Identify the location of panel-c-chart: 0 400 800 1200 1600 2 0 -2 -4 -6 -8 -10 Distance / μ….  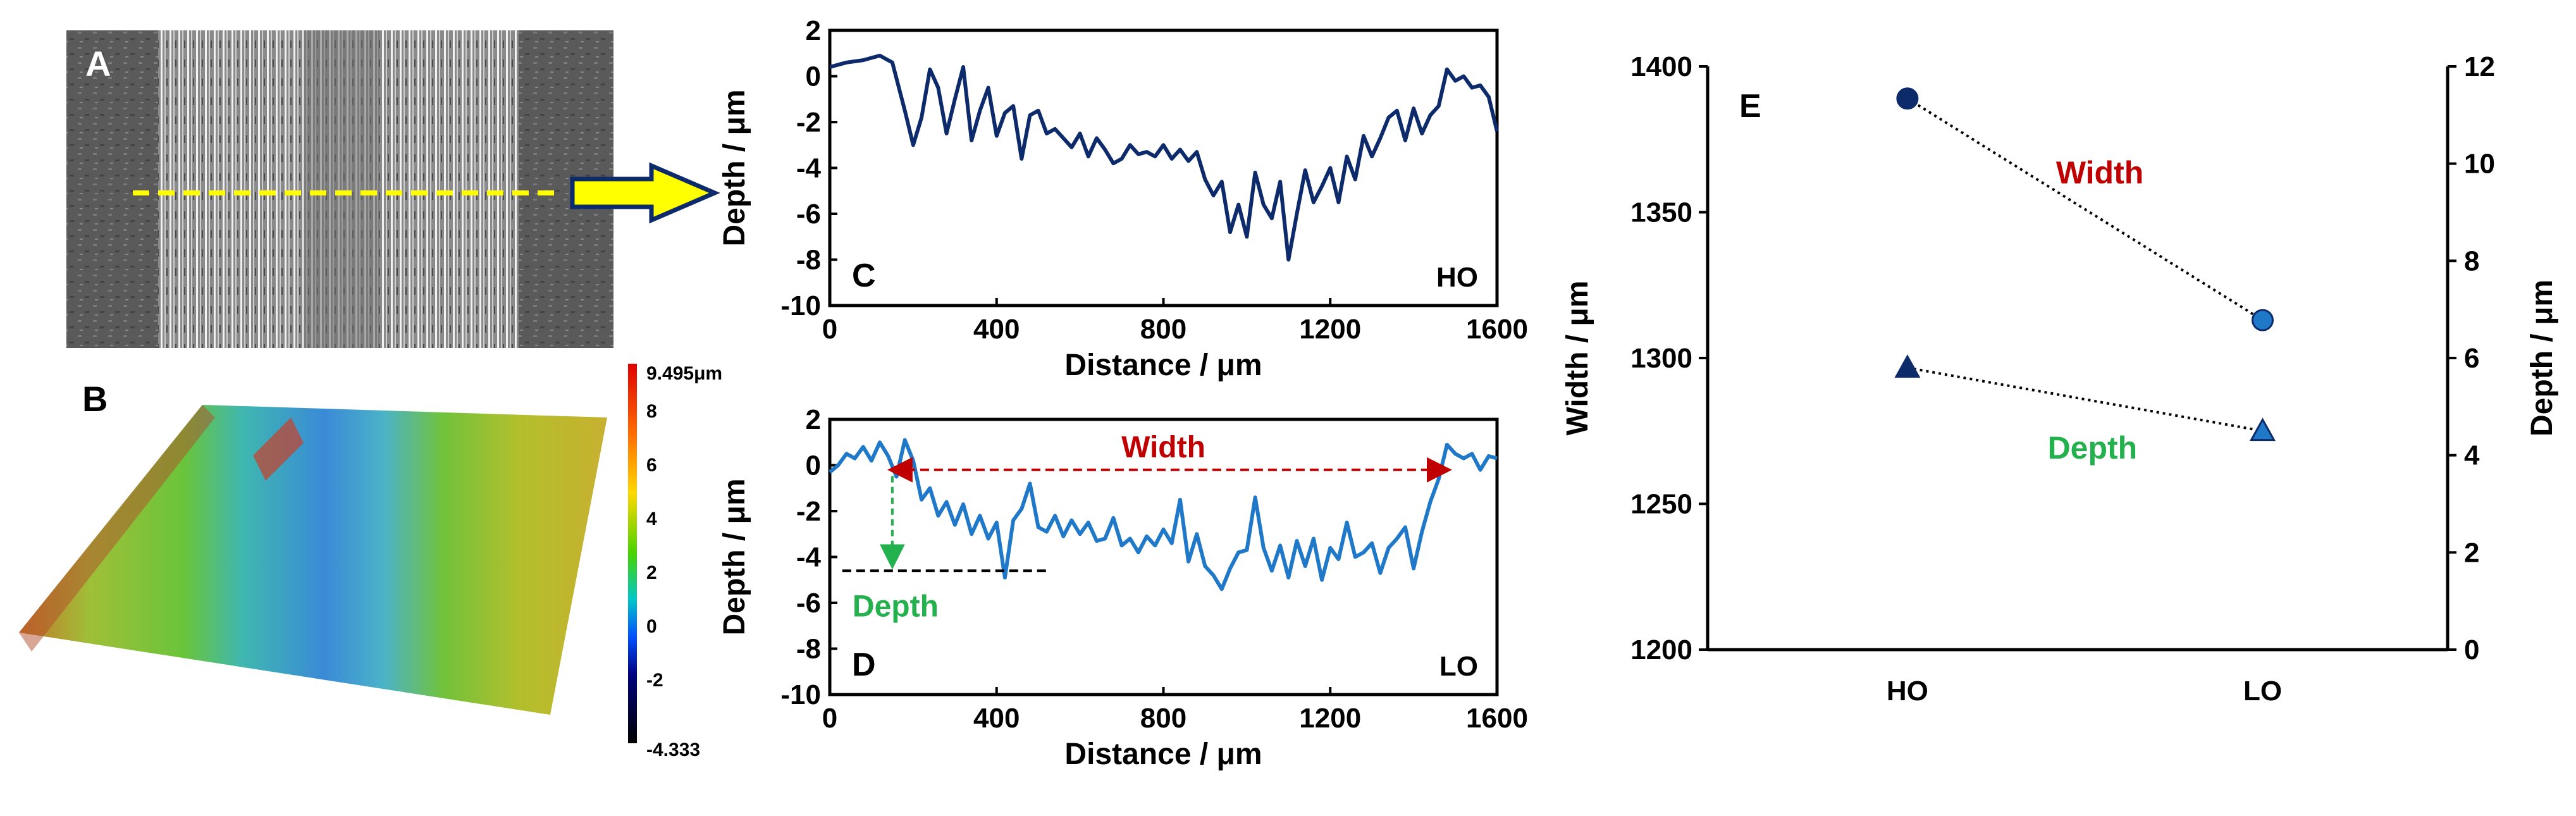
(1123, 198).